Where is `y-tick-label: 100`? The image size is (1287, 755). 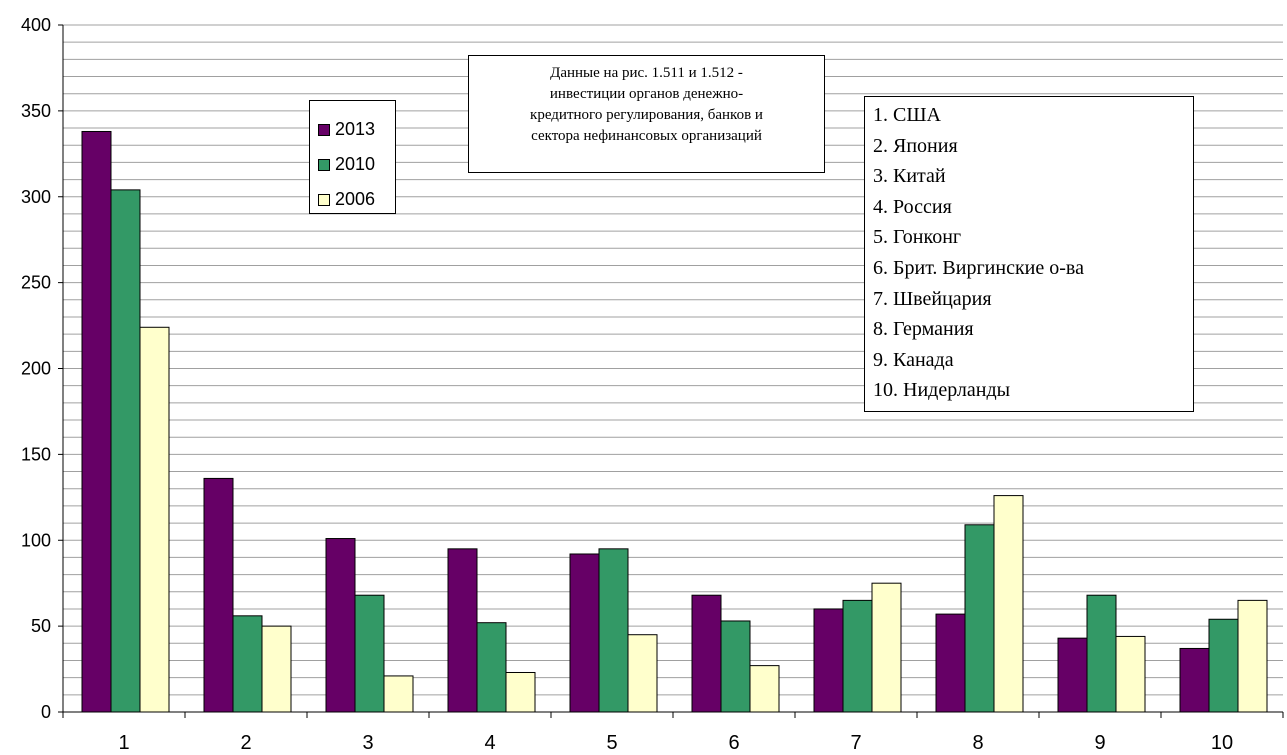 y-tick-label: 100 is located at coordinates (36, 540).